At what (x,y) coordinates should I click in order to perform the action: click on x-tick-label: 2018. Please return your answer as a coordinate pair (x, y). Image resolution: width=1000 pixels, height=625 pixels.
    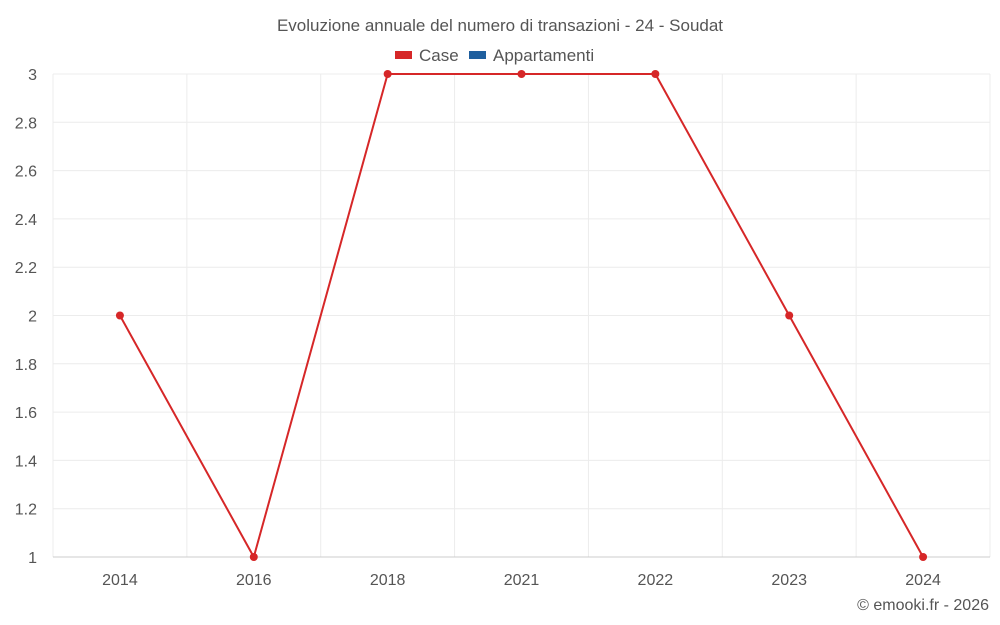
    Looking at the image, I should click on (388, 580).